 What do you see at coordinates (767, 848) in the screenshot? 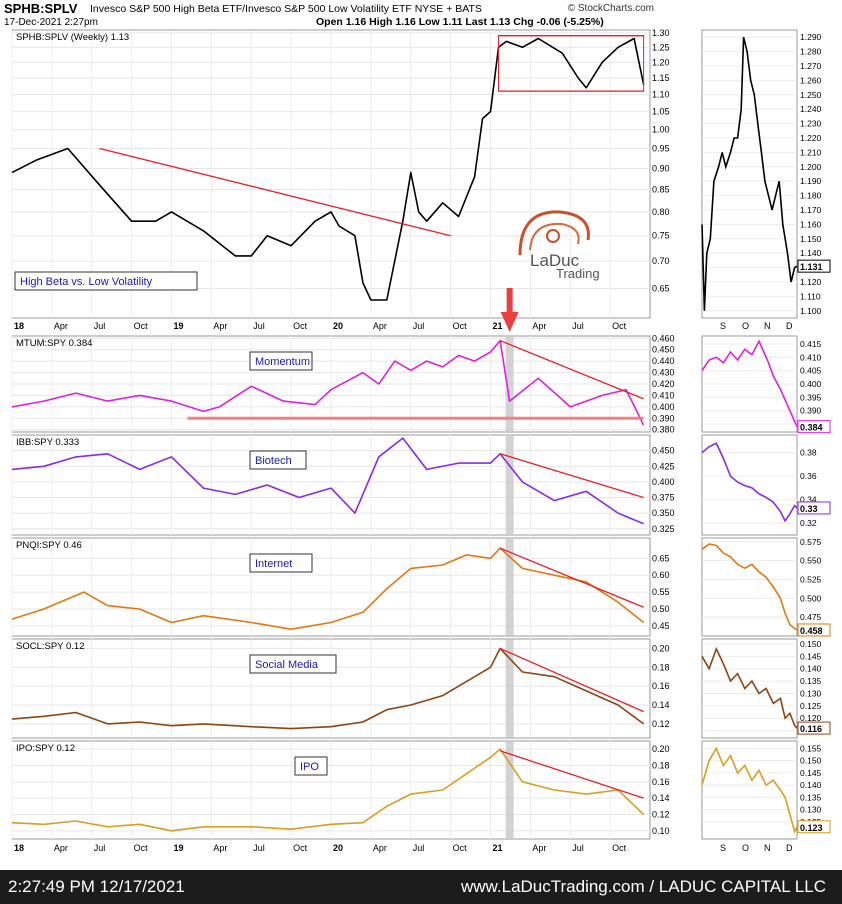
I see `inset-x-tick-label: N` at bounding box center [767, 848].